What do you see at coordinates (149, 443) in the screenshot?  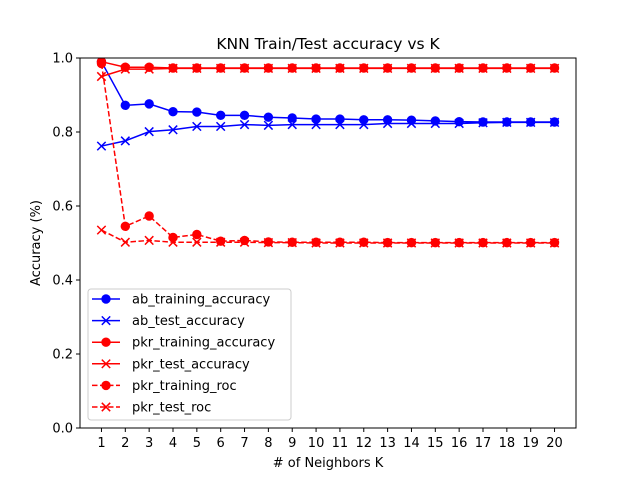 I see `x-tick-label: 3` at bounding box center [149, 443].